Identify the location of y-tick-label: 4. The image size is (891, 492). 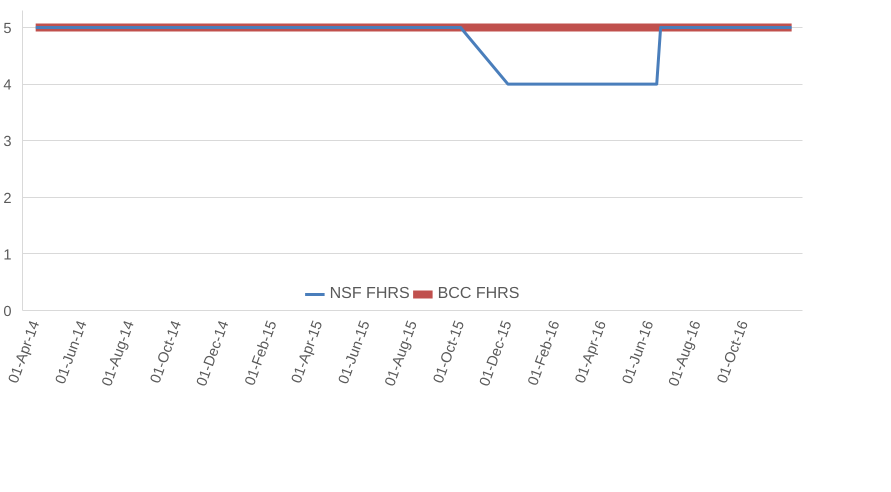
(7, 86).